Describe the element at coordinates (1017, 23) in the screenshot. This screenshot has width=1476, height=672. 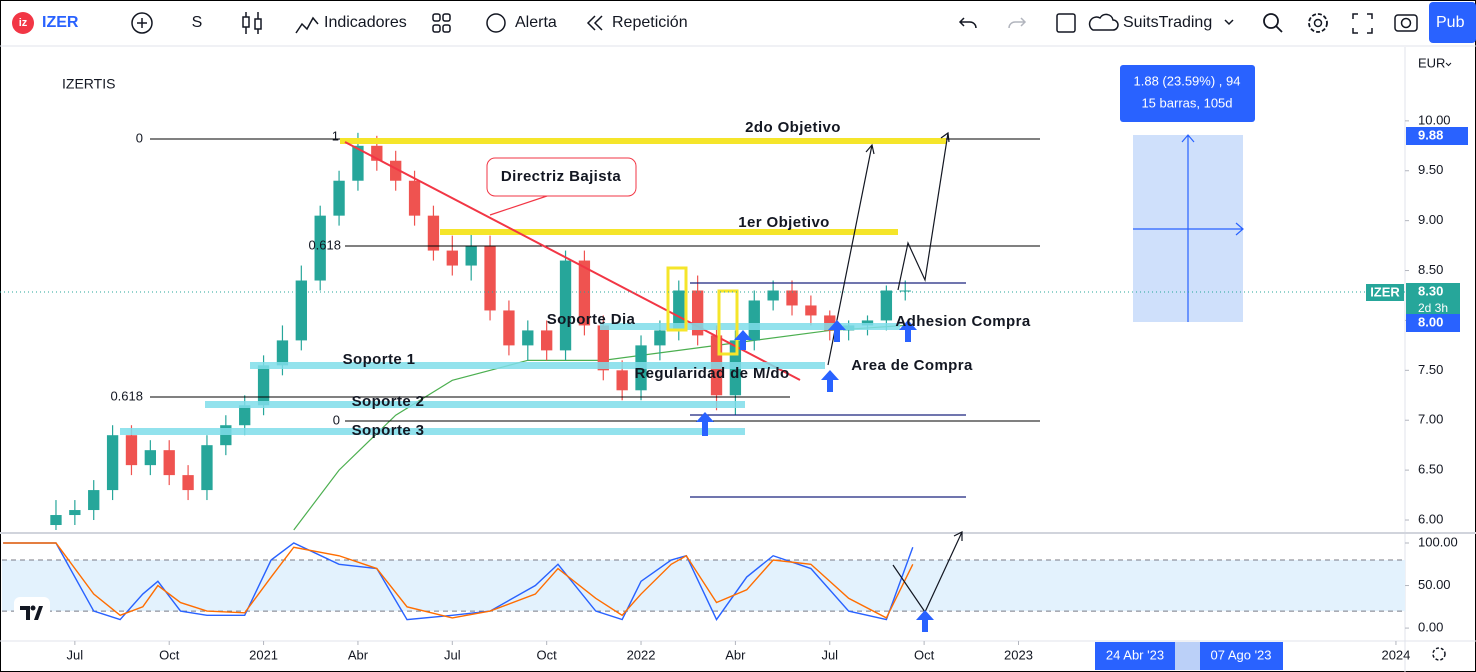
I see `redo` at that location.